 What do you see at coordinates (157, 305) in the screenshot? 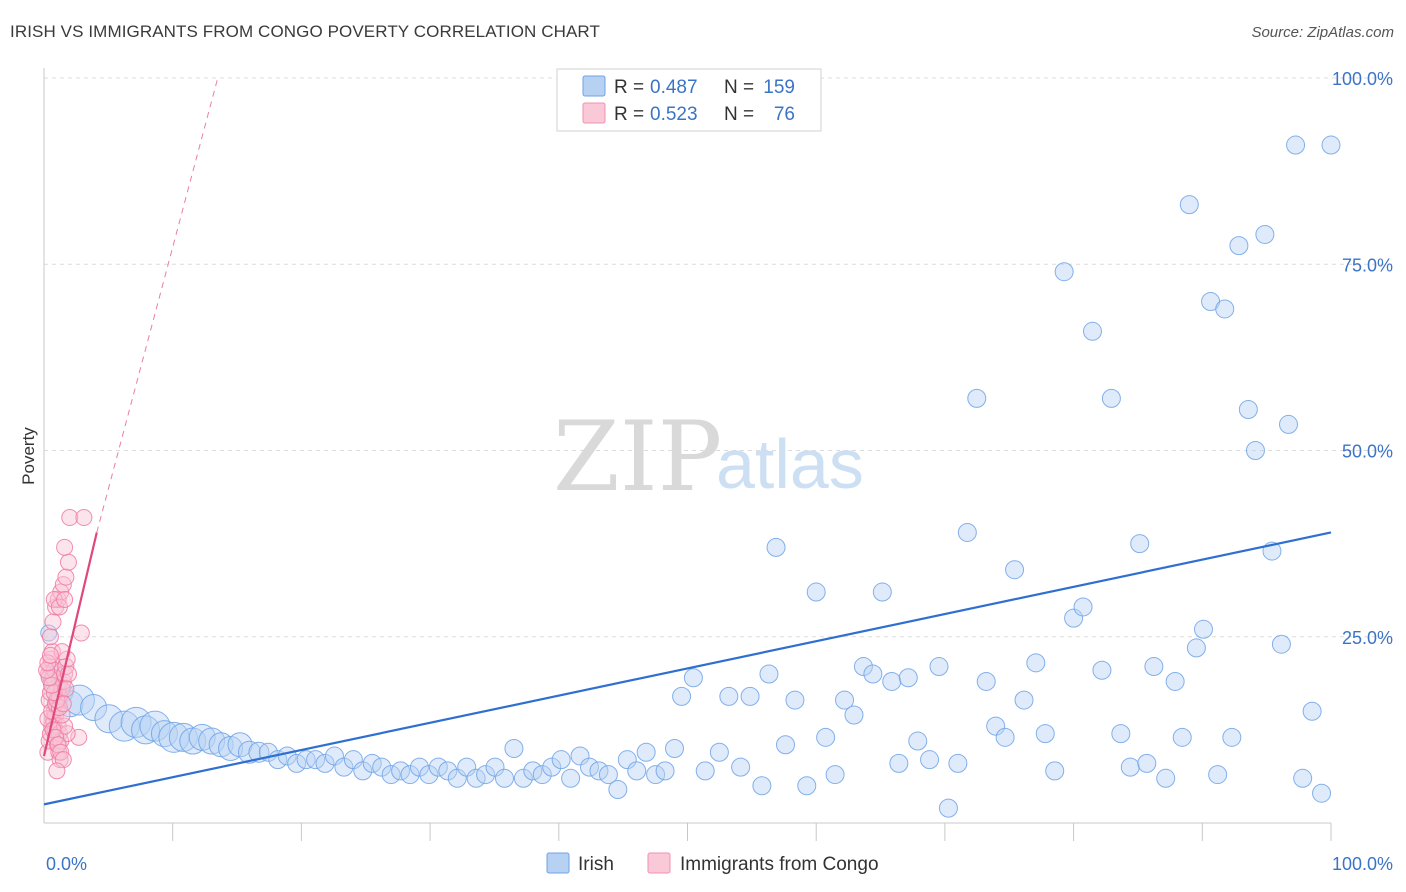
I see `congo-trend-extension` at bounding box center [157, 305].